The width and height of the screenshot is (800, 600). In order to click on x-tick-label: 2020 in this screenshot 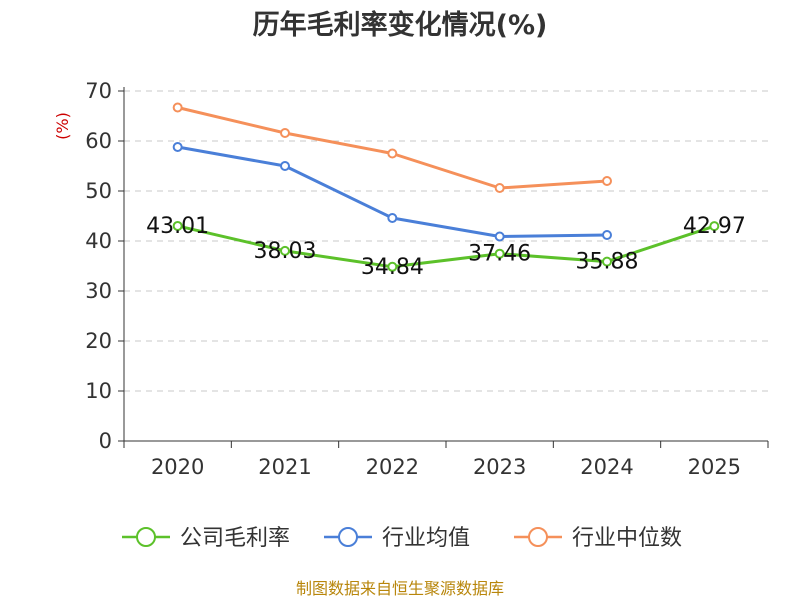, I will do `click(177, 467)`.